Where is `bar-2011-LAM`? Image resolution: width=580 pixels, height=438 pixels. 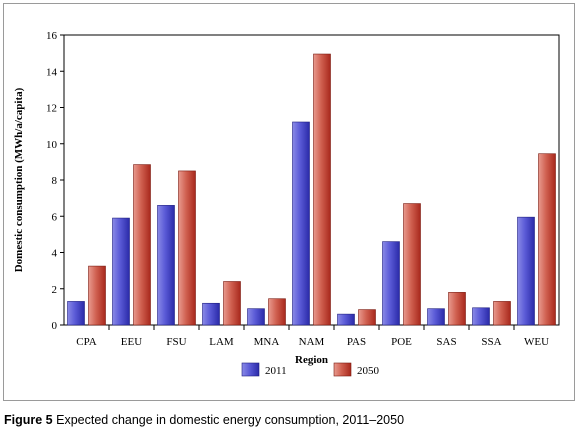
bar-2011-LAM is located at coordinates (211, 314).